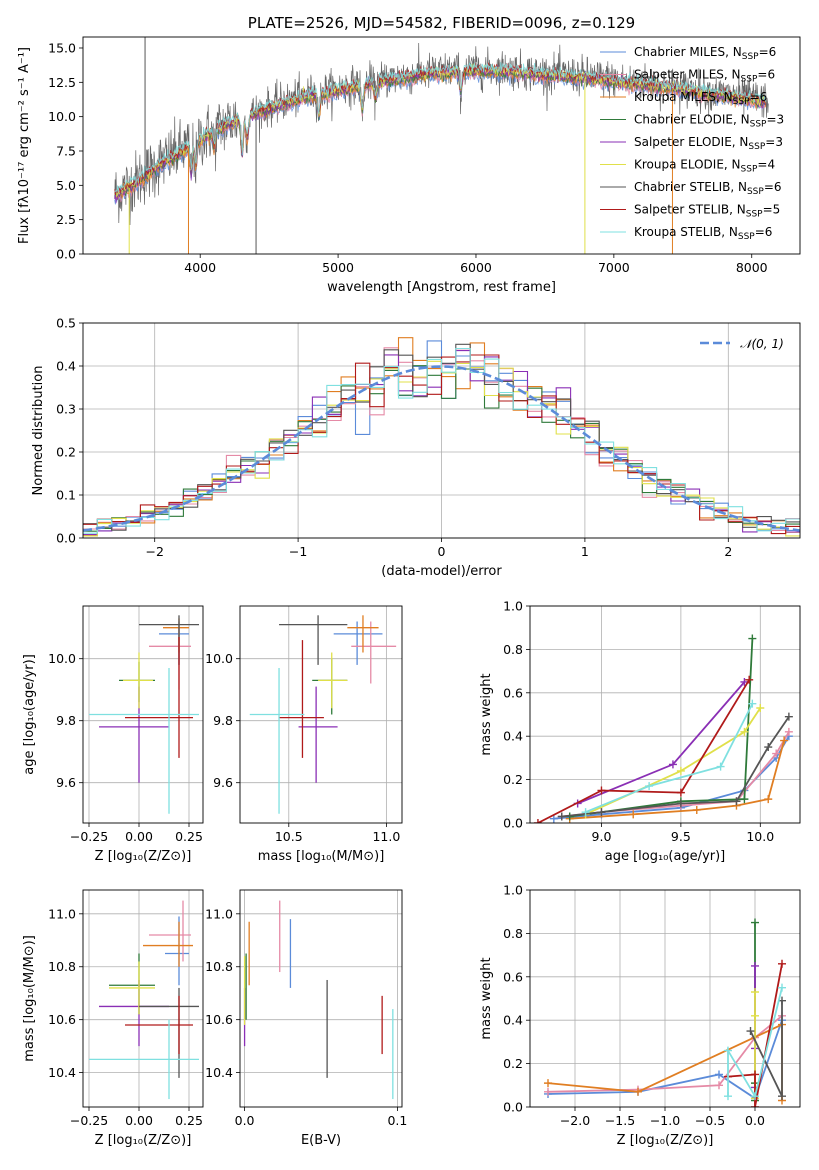 The image size is (819, 1170). What do you see at coordinates (703, 233) in the screenshot?
I see `legend-entry: Kroupa STELIB, NSSP=6` at bounding box center [703, 233].